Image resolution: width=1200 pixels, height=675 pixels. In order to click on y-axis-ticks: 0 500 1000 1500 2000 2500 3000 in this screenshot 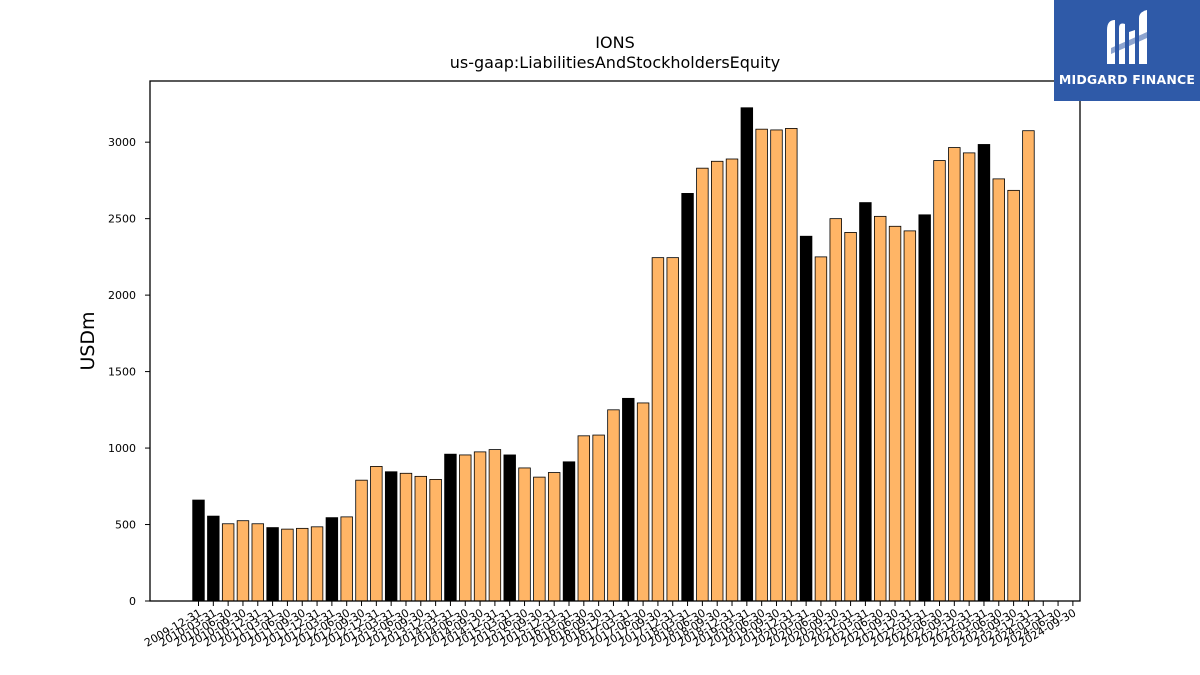, I will do `click(129, 372)`.